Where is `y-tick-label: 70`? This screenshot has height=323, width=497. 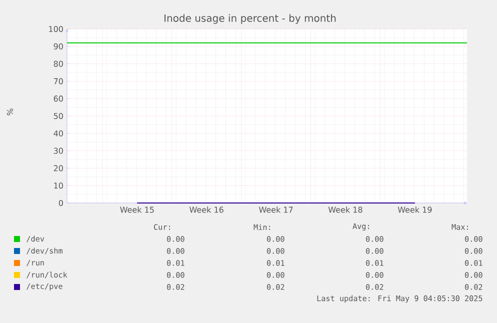 y-tick-label: 70 is located at coordinates (58, 81).